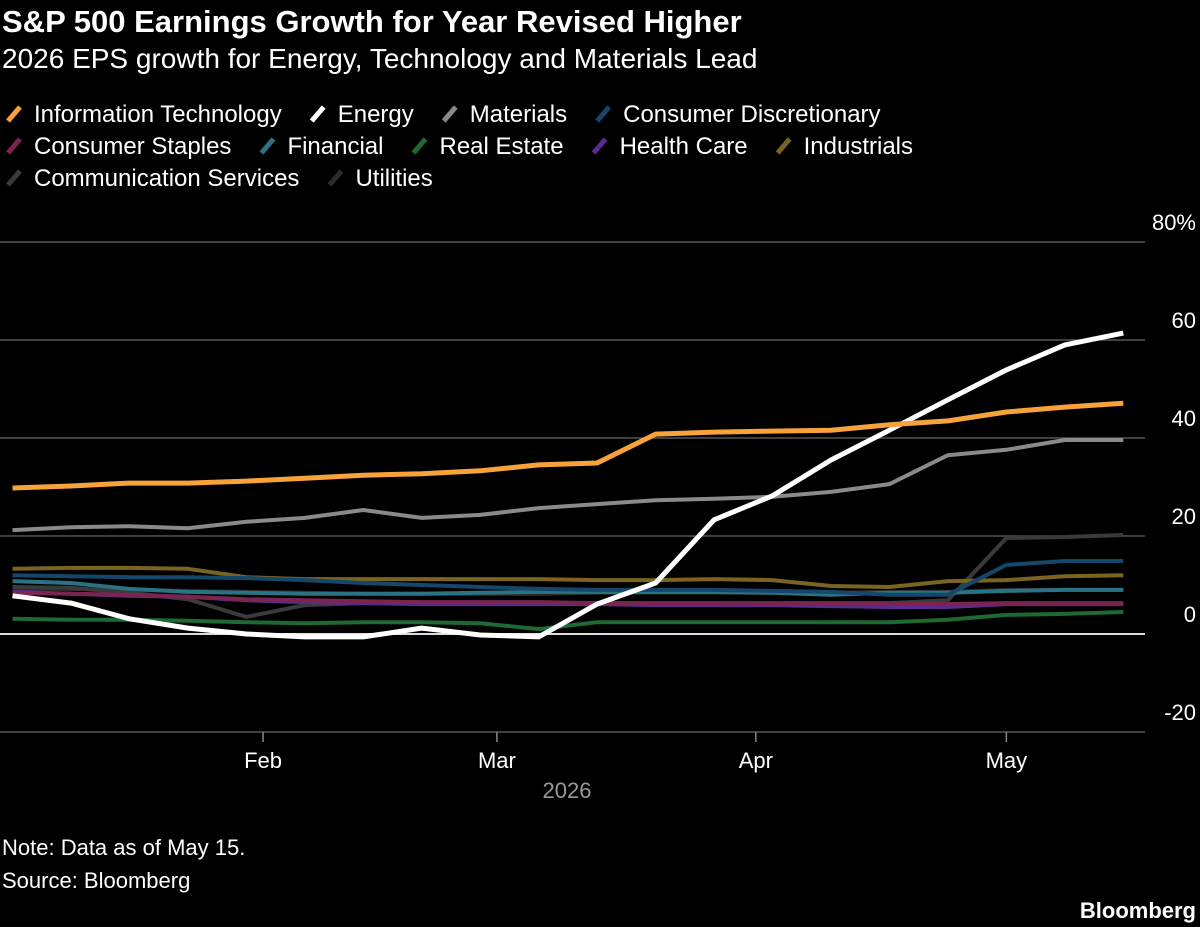 The height and width of the screenshot is (927, 1200). What do you see at coordinates (1184, 320) in the screenshot?
I see `y-tick-label: 60` at bounding box center [1184, 320].